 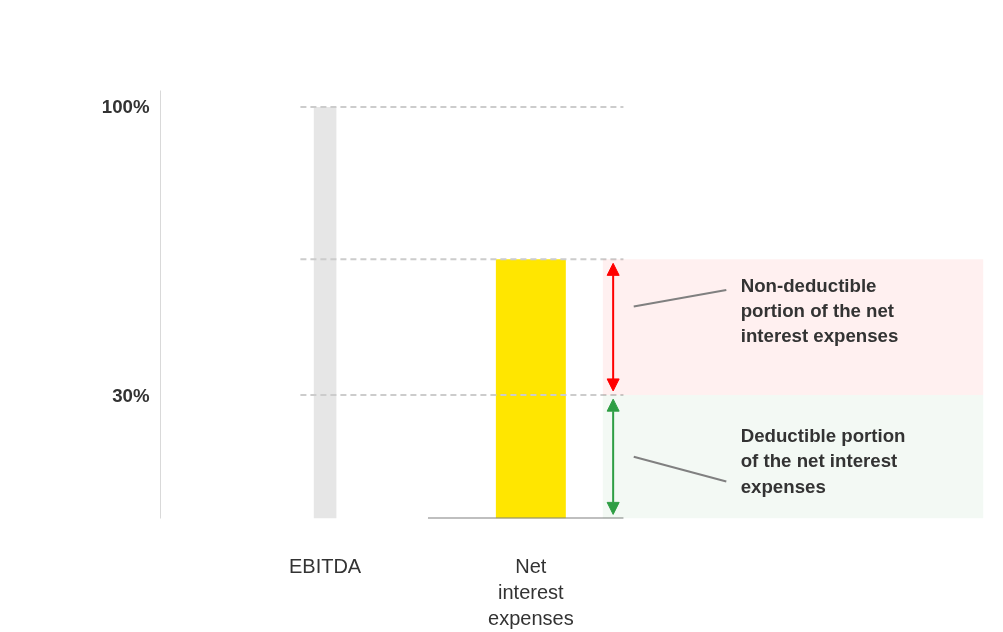 I want to click on y-tick-label: 100%, so click(x=125, y=107).